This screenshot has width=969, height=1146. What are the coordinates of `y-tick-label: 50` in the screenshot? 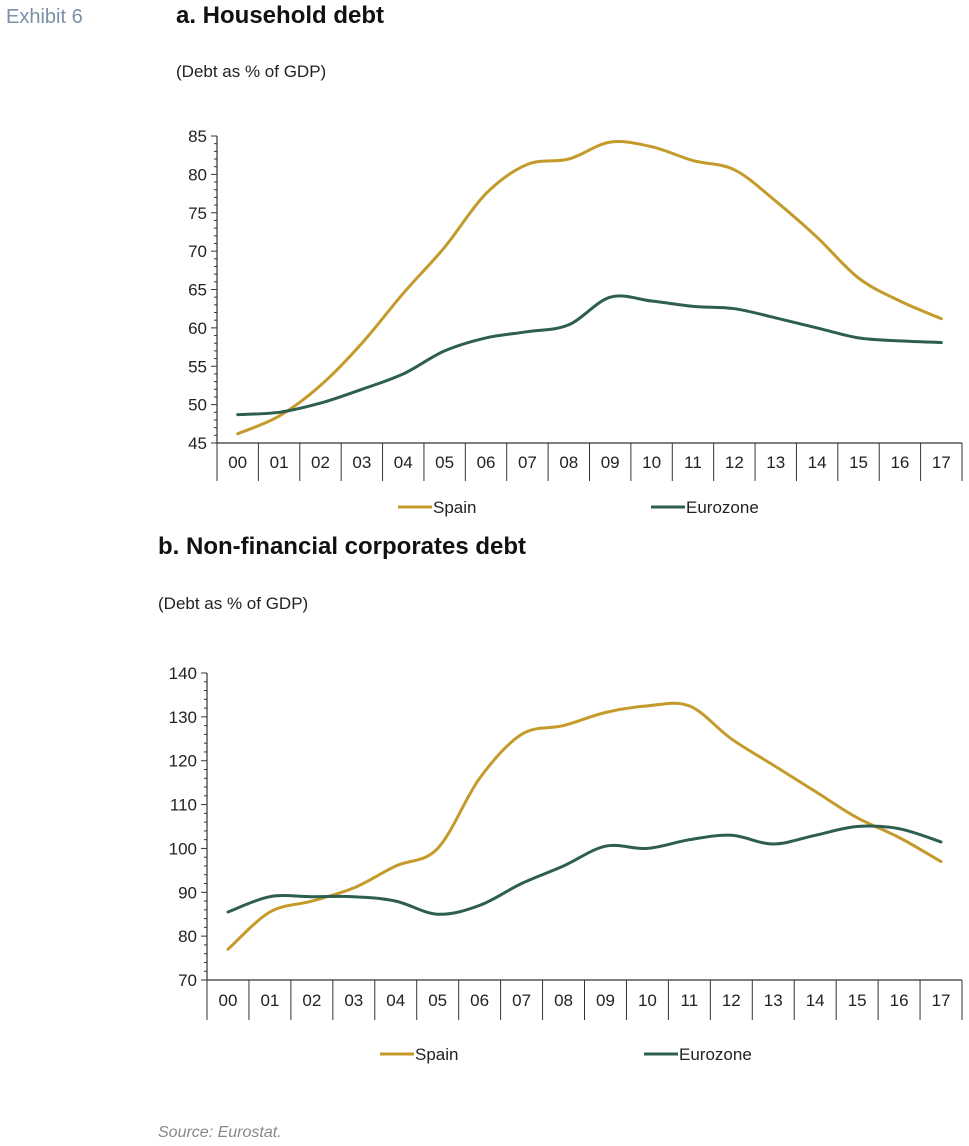 It's located at (197, 405).